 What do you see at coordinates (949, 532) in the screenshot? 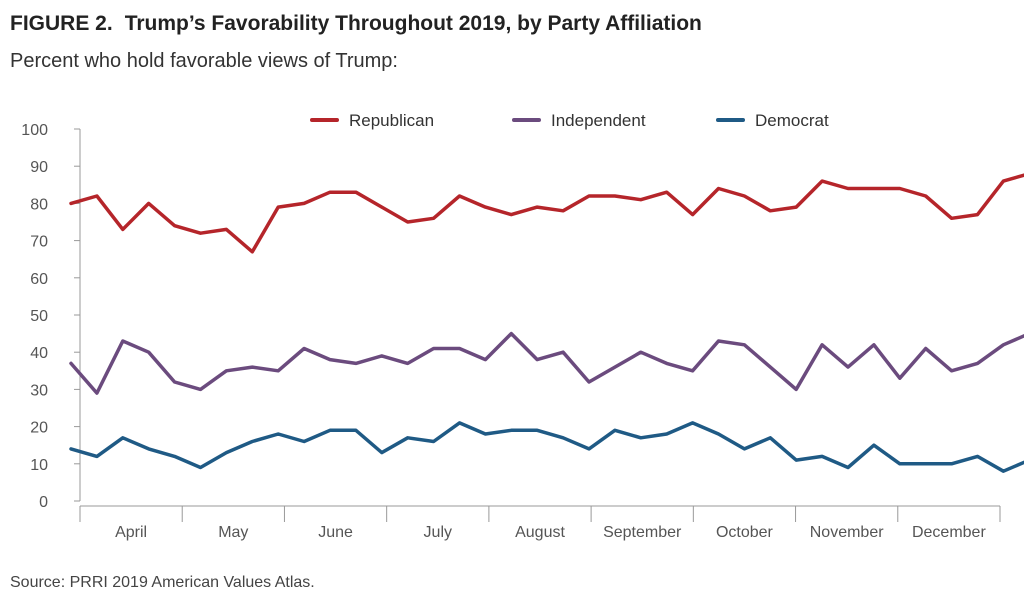
I see `x-tick-label: December` at bounding box center [949, 532].